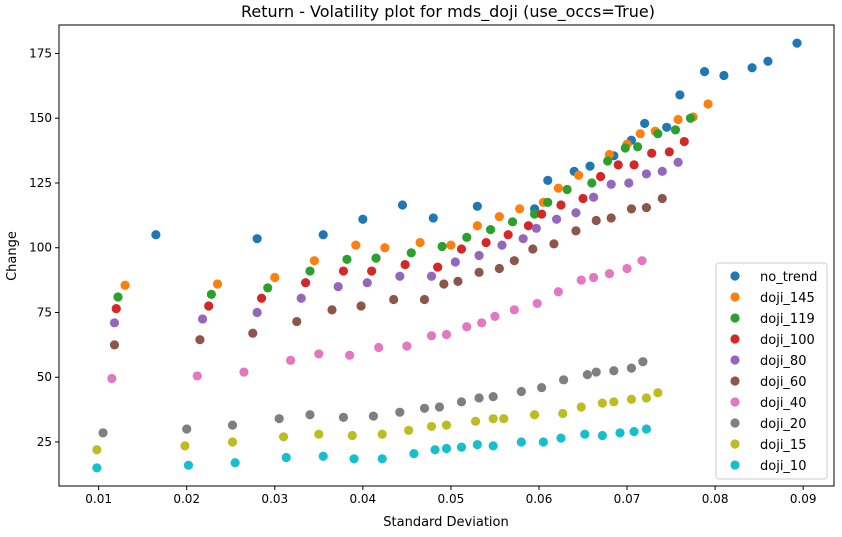  I want to click on x-axis-ticks: 0.01 0.02 0.03 0.04 0.05 0.06 0.07 0.08 0.09, so click(451, 496).